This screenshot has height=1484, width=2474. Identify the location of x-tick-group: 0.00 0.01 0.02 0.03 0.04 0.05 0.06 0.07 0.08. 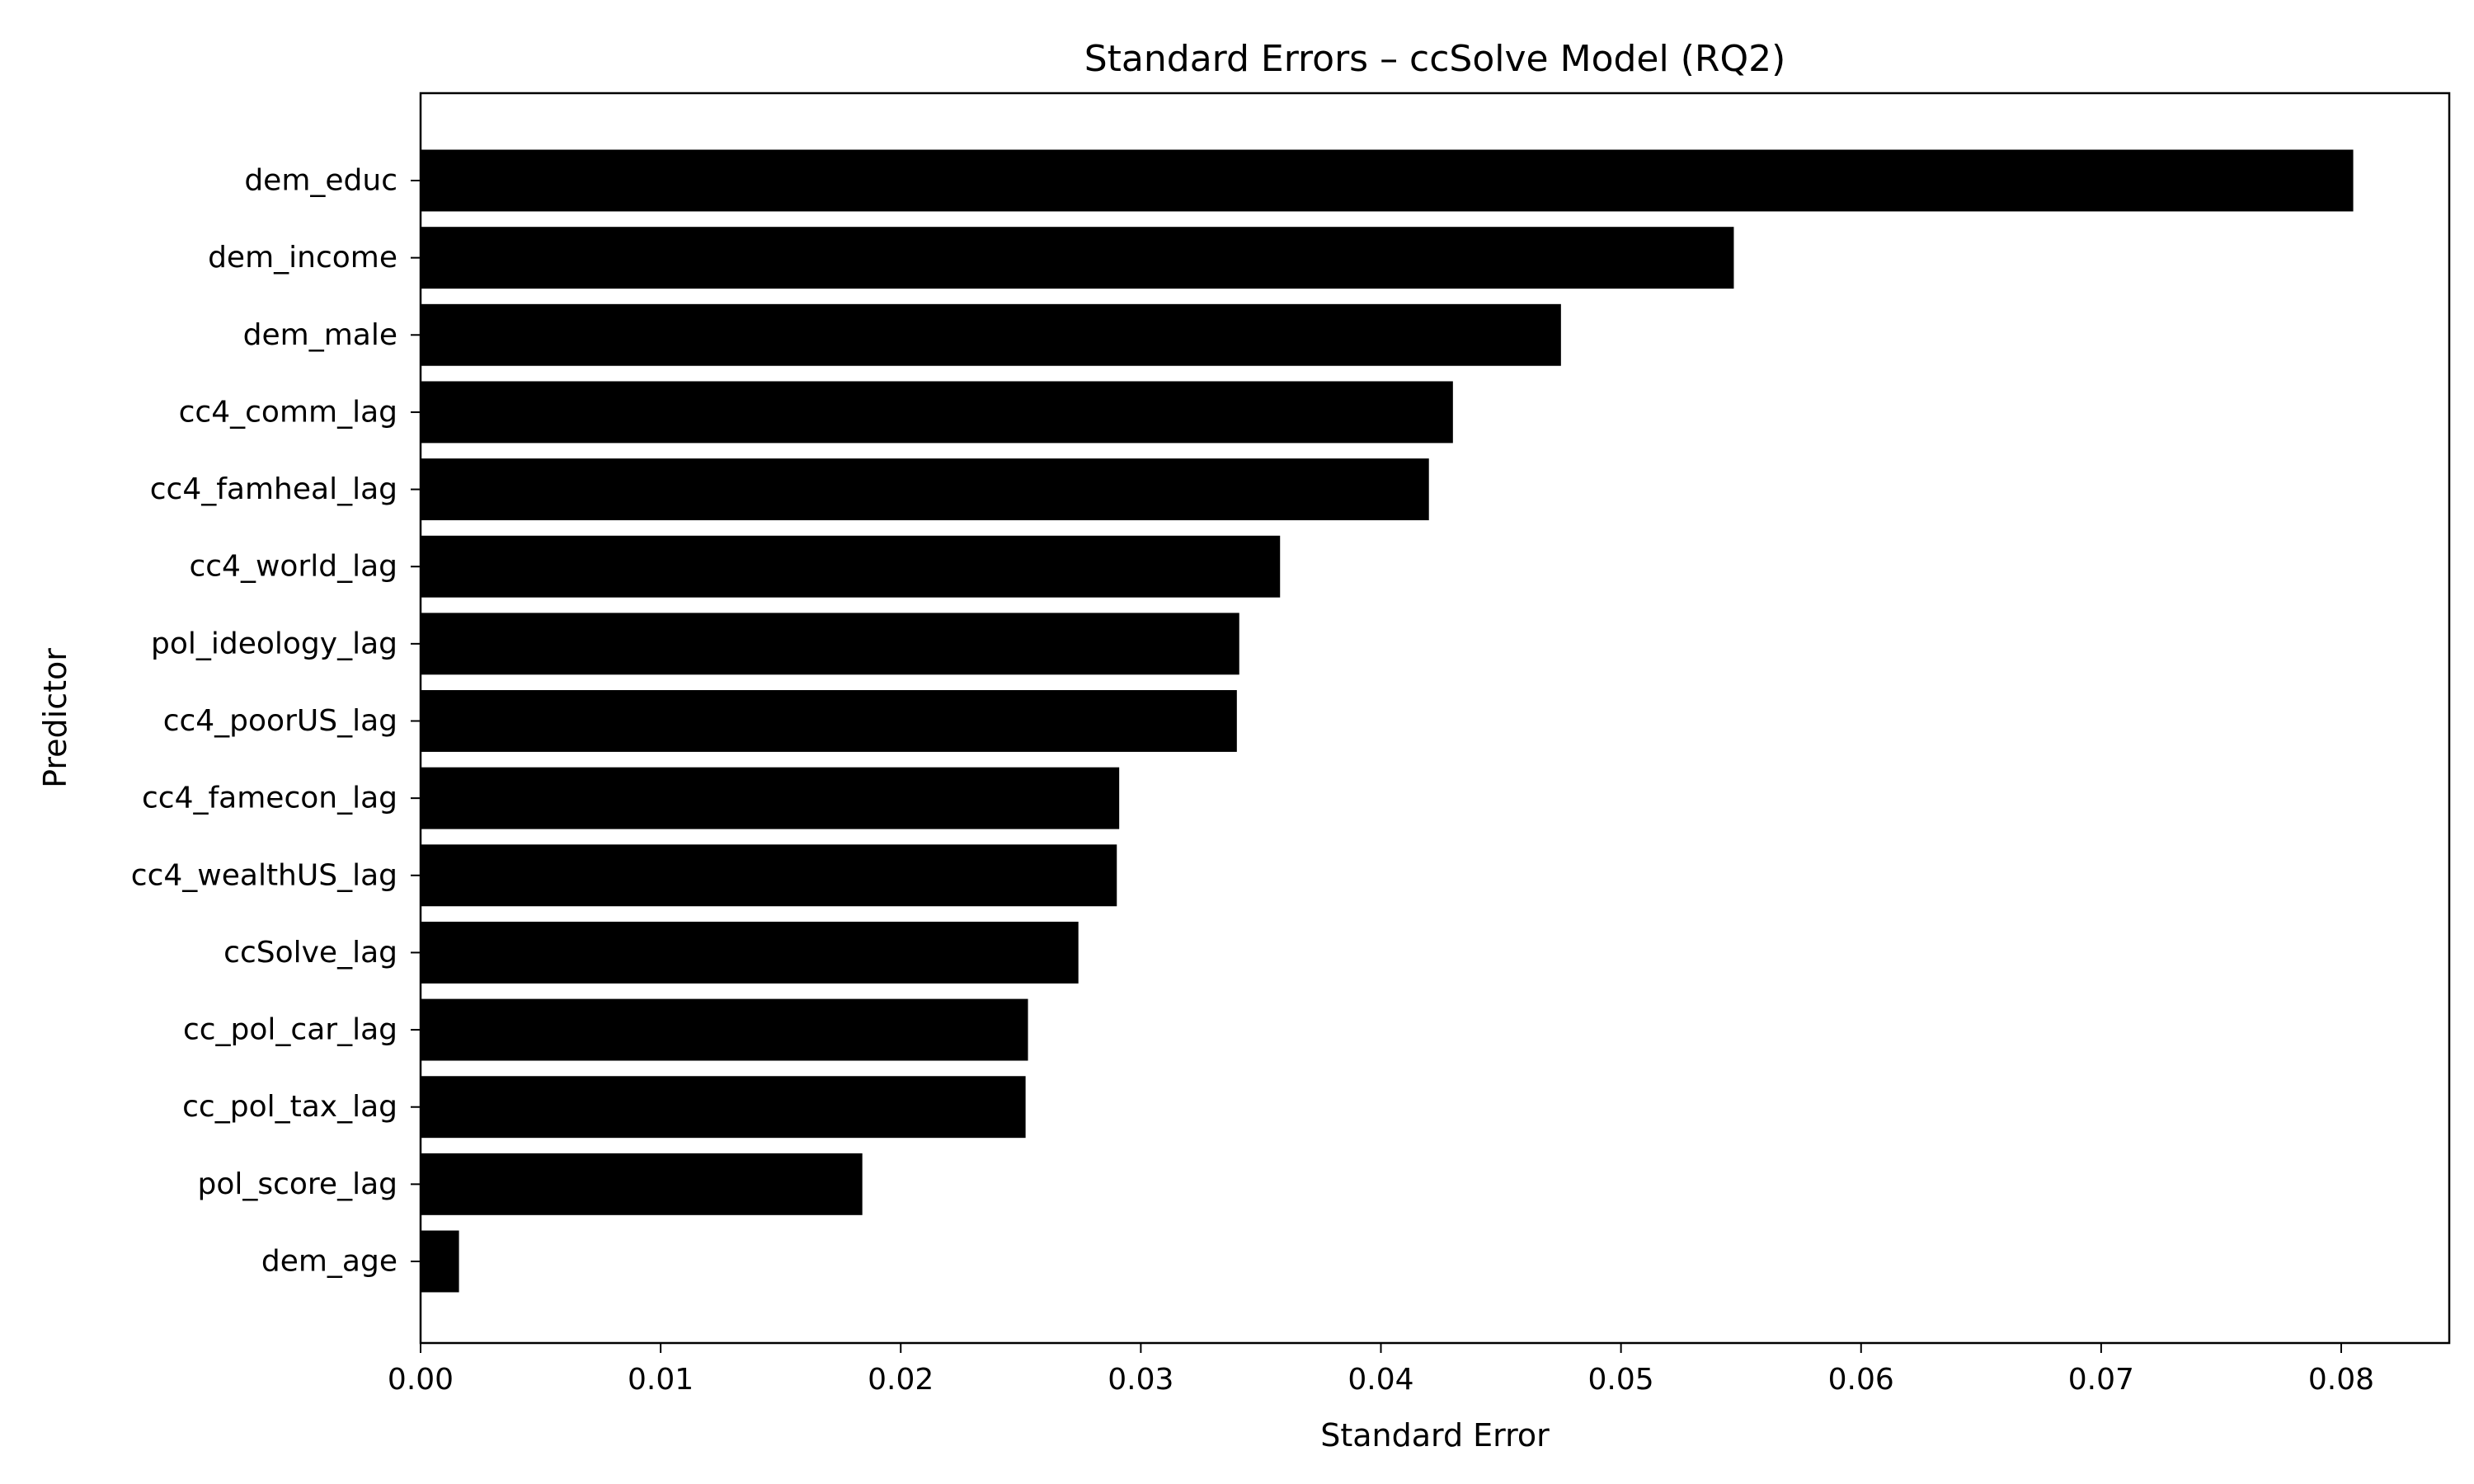
(1381, 1370).